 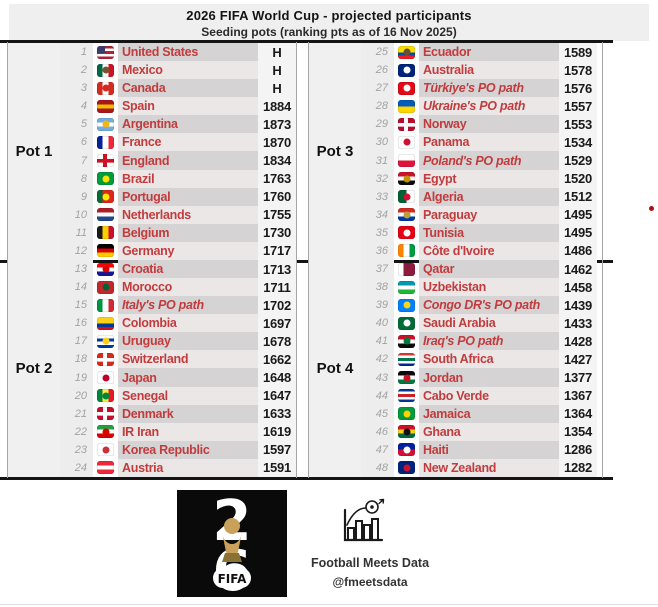 I want to click on rank-cell: 24, so click(x=76, y=467).